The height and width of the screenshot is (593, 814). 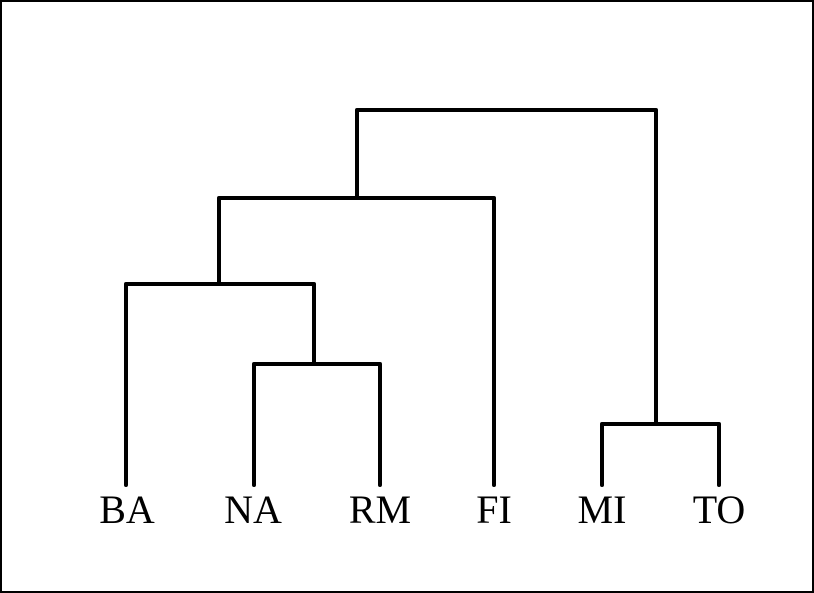 I want to click on merge-mi-to, so click(x=660, y=454).